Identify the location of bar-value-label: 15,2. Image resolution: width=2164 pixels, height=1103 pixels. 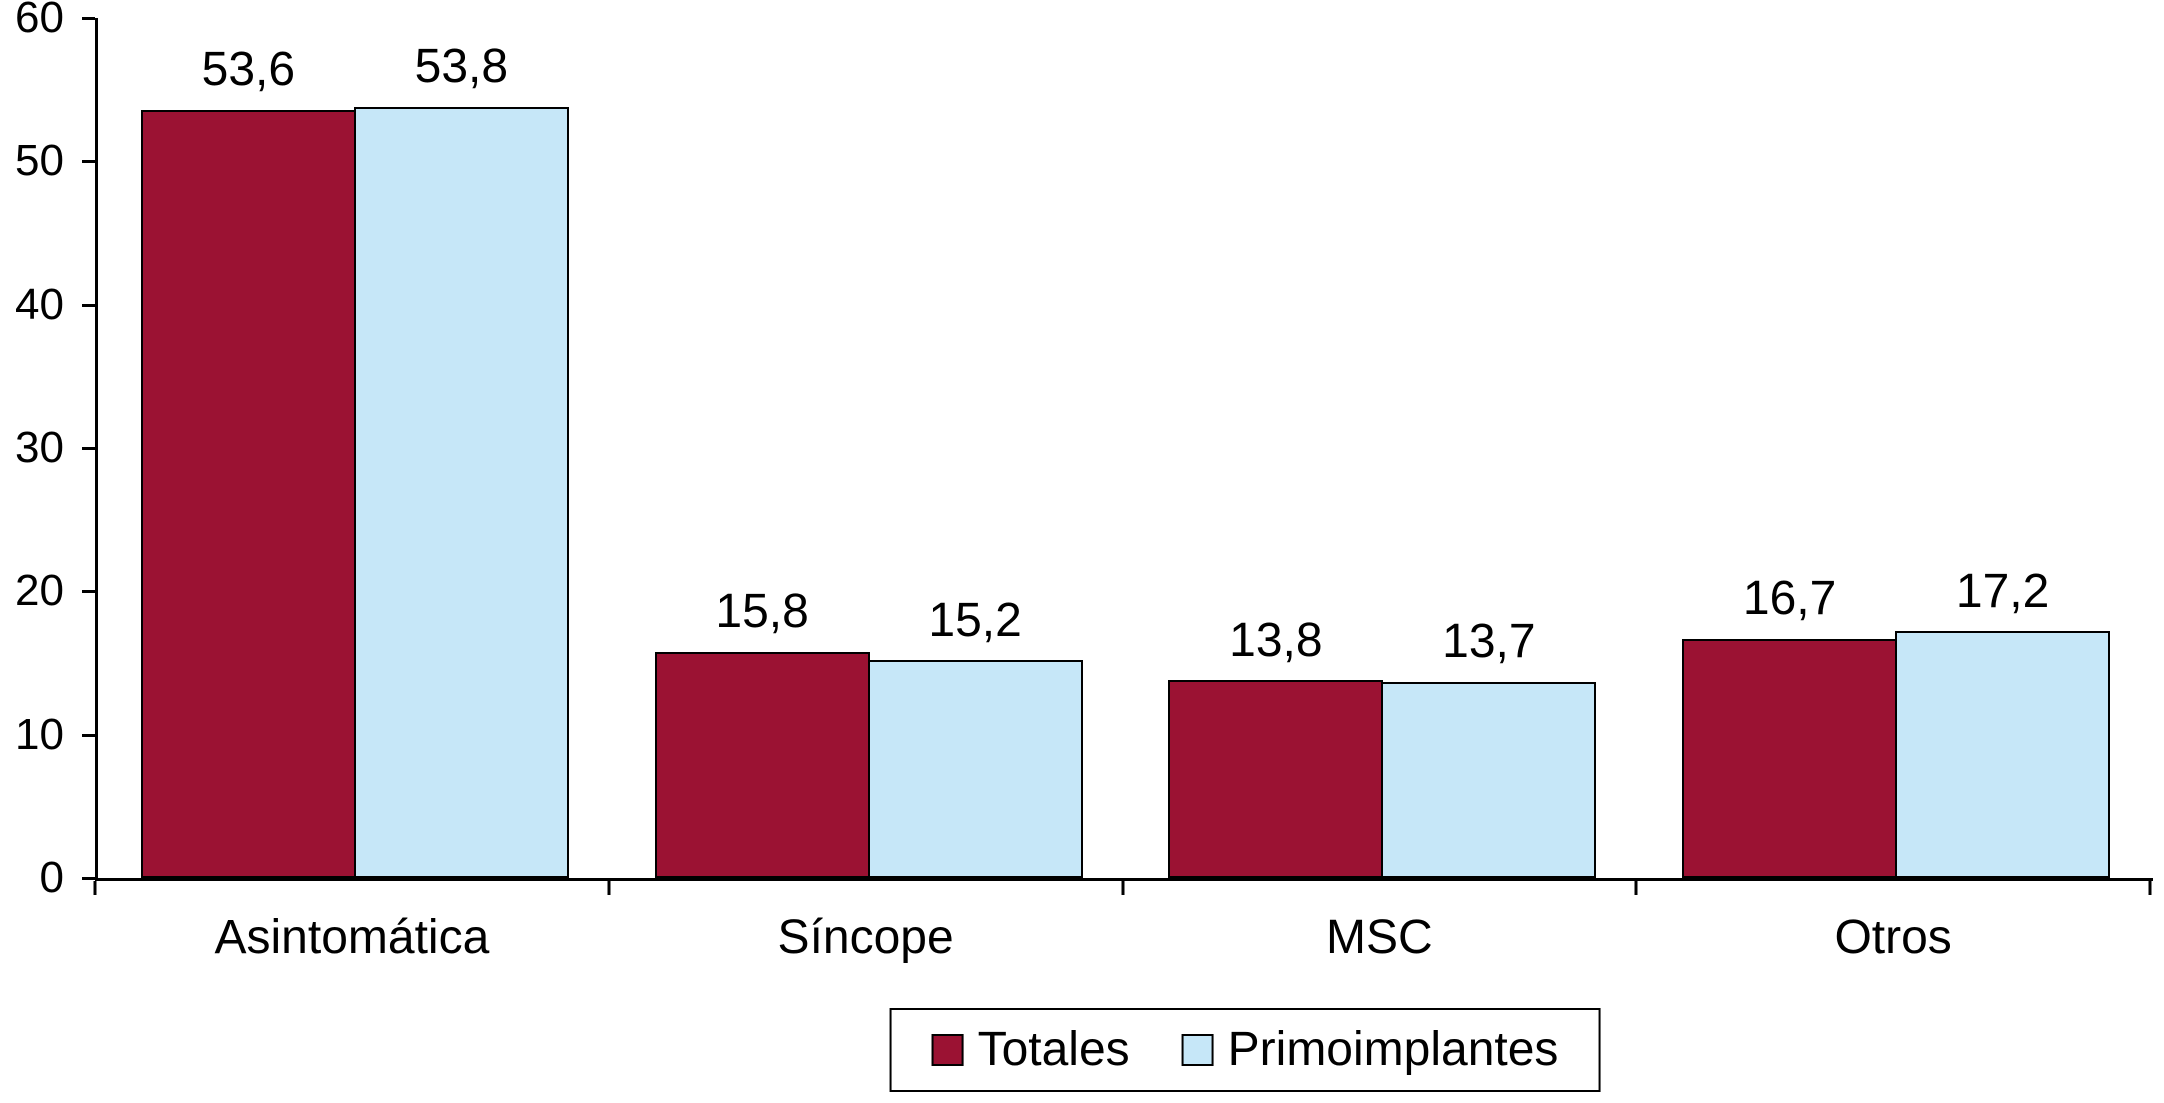
(975, 620).